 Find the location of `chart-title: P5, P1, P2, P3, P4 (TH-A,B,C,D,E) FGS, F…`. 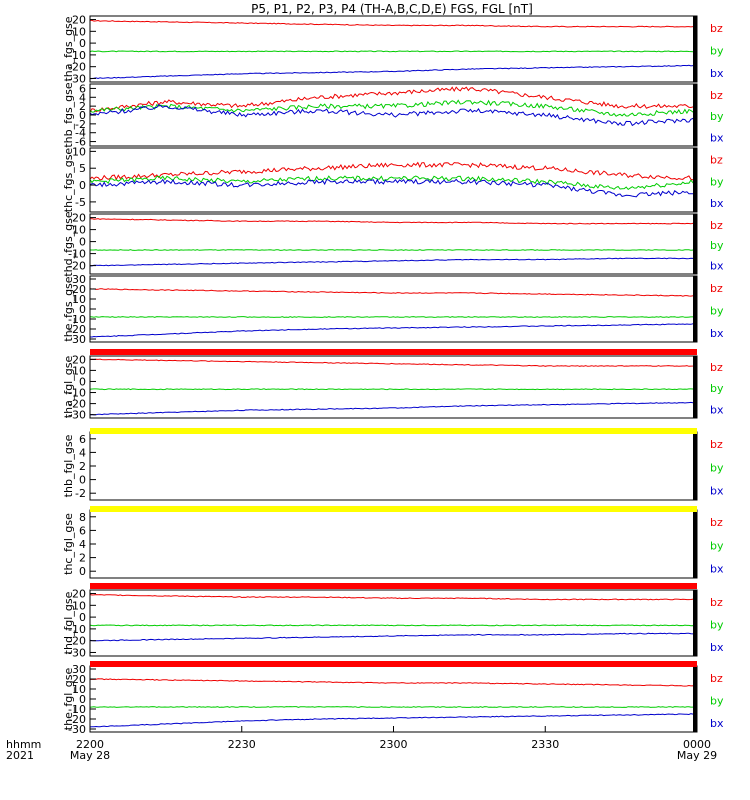

chart-title: P5, P1, P2, P3, P4 (TH-A,B,C,D,E) FGS, F… is located at coordinates (392, 9).